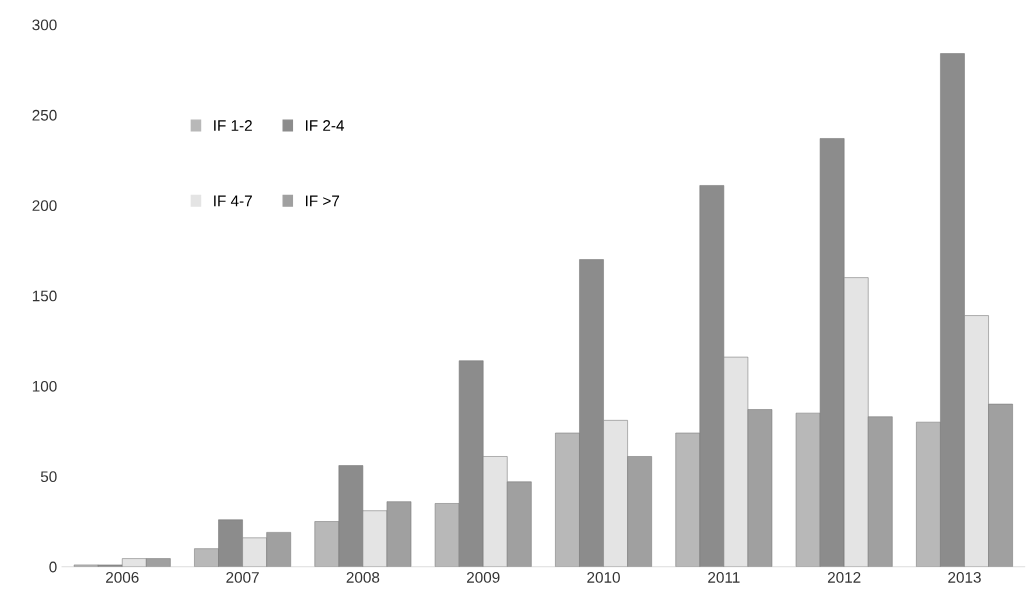 The width and height of the screenshot is (1035, 616). I want to click on x-tick-label: 2013, so click(964, 577).